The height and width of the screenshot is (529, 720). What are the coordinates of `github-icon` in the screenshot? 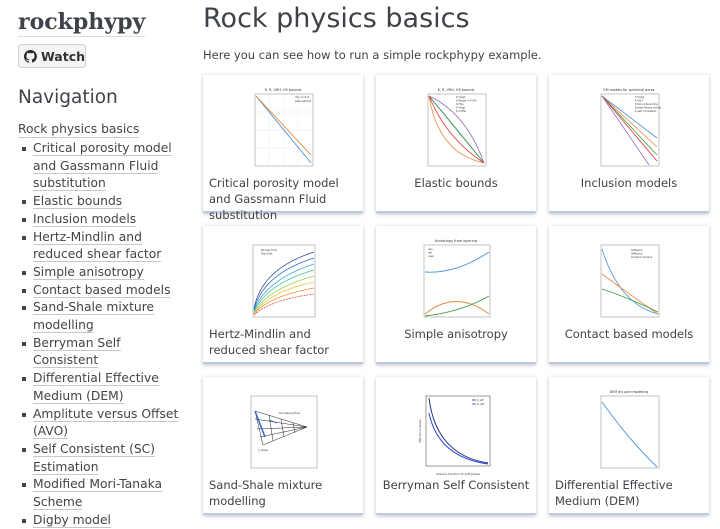 It's located at (30, 56).